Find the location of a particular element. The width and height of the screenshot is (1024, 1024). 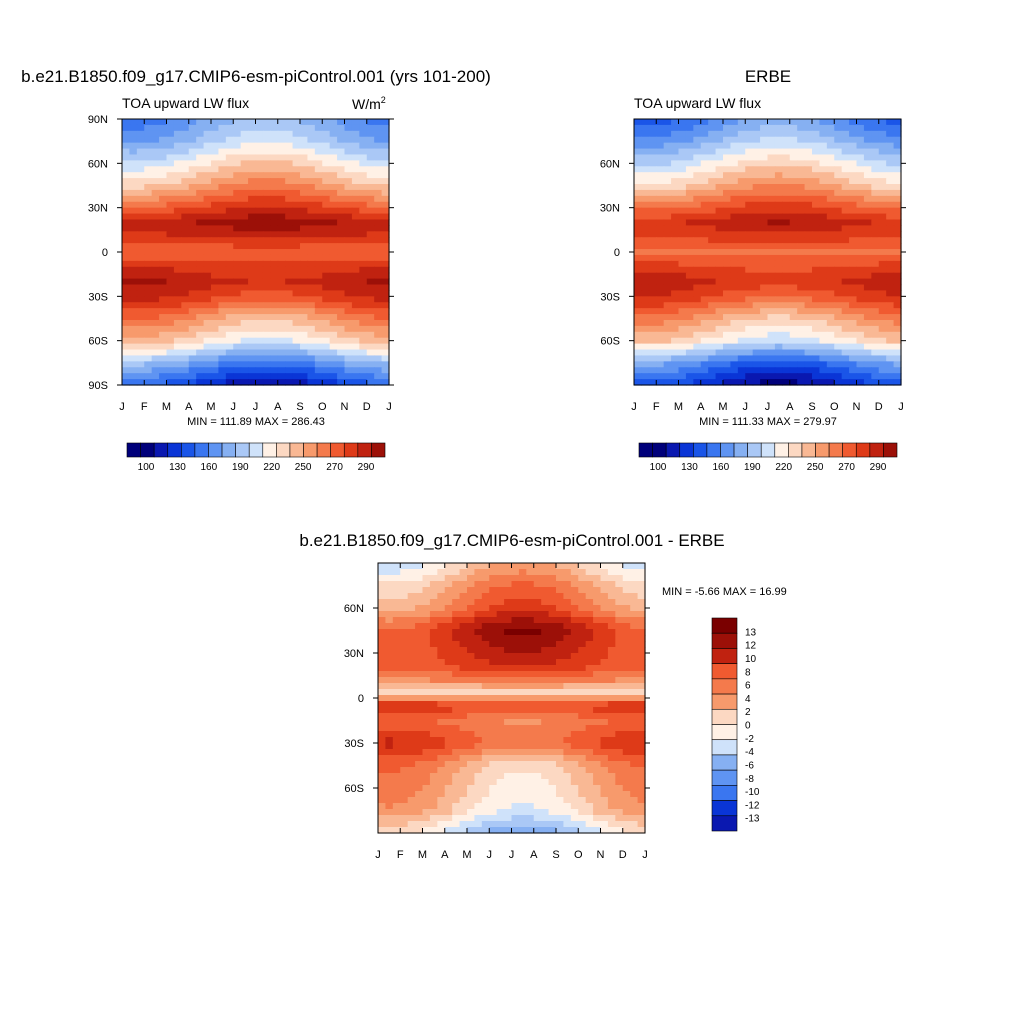

y-tick-label: 0 is located at coordinates (617, 253).